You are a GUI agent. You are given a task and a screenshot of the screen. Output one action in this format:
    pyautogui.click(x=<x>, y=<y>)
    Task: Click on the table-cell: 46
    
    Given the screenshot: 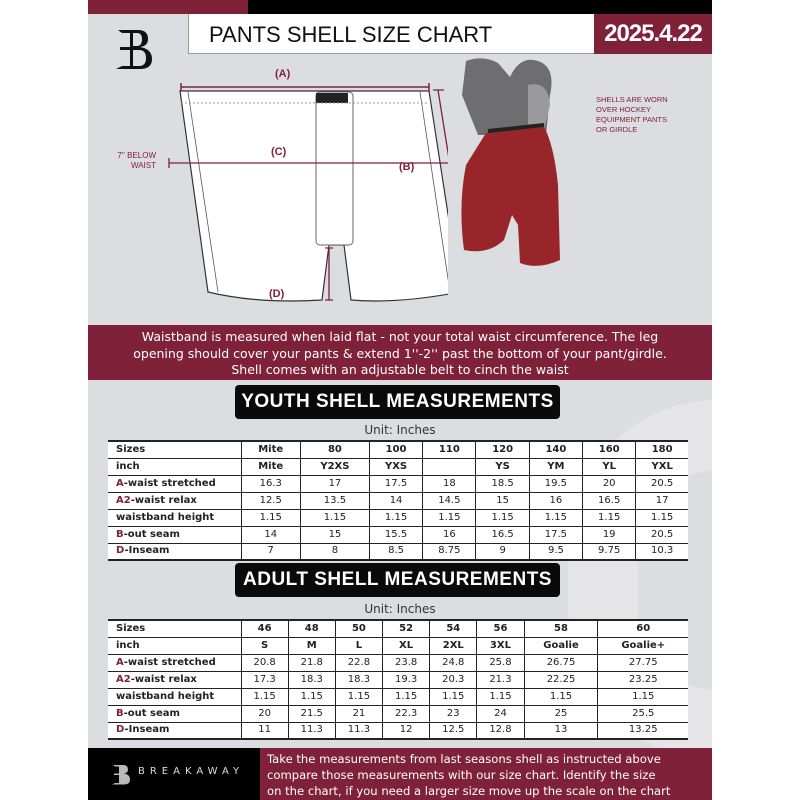 What is the action you would take?
    pyautogui.click(x=264, y=628)
    